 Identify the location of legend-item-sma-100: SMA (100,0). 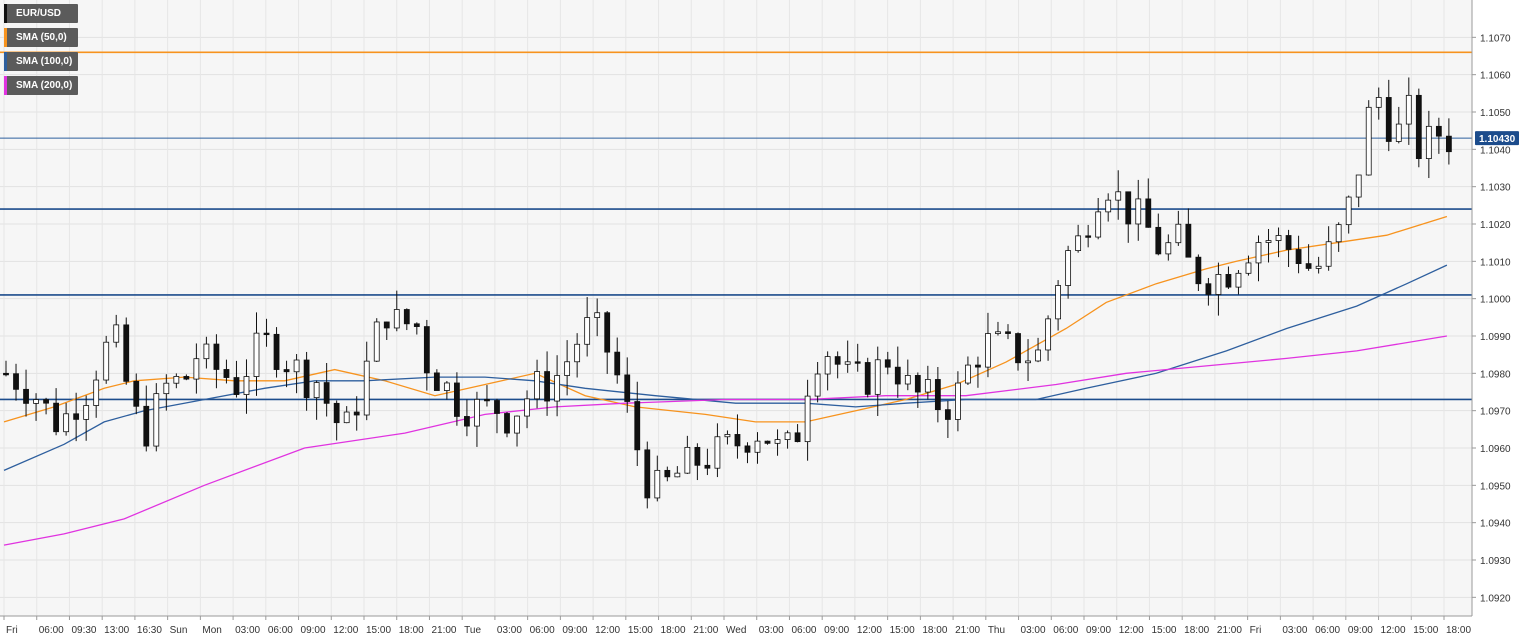
(41, 61).